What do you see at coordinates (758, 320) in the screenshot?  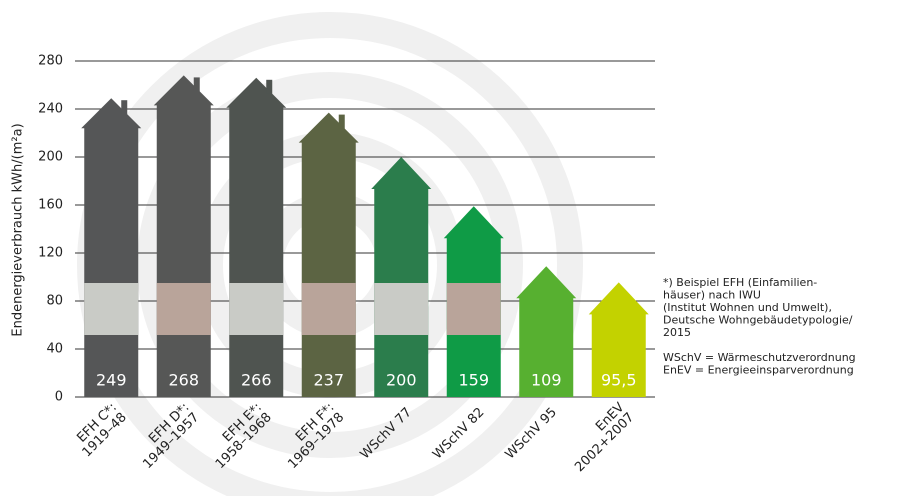 I see `note: Deutsche Wohngebäudetypologie/` at bounding box center [758, 320].